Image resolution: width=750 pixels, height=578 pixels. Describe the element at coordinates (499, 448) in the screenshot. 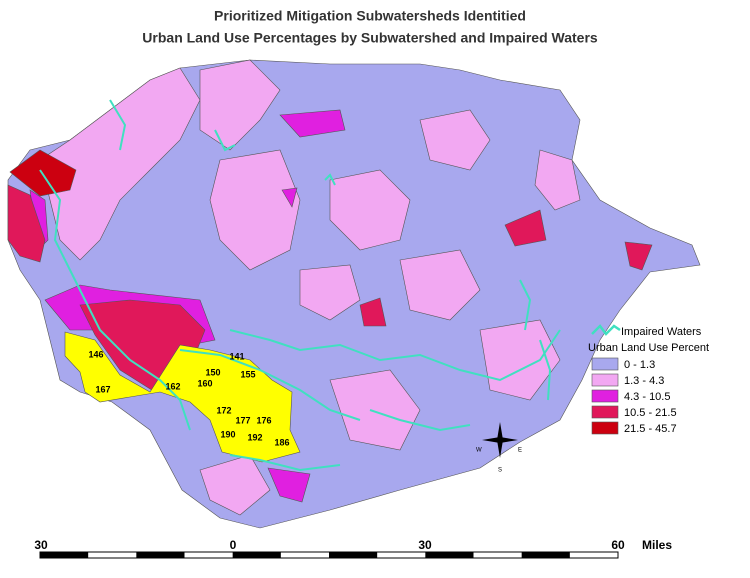

I see `compass: W E S` at that location.